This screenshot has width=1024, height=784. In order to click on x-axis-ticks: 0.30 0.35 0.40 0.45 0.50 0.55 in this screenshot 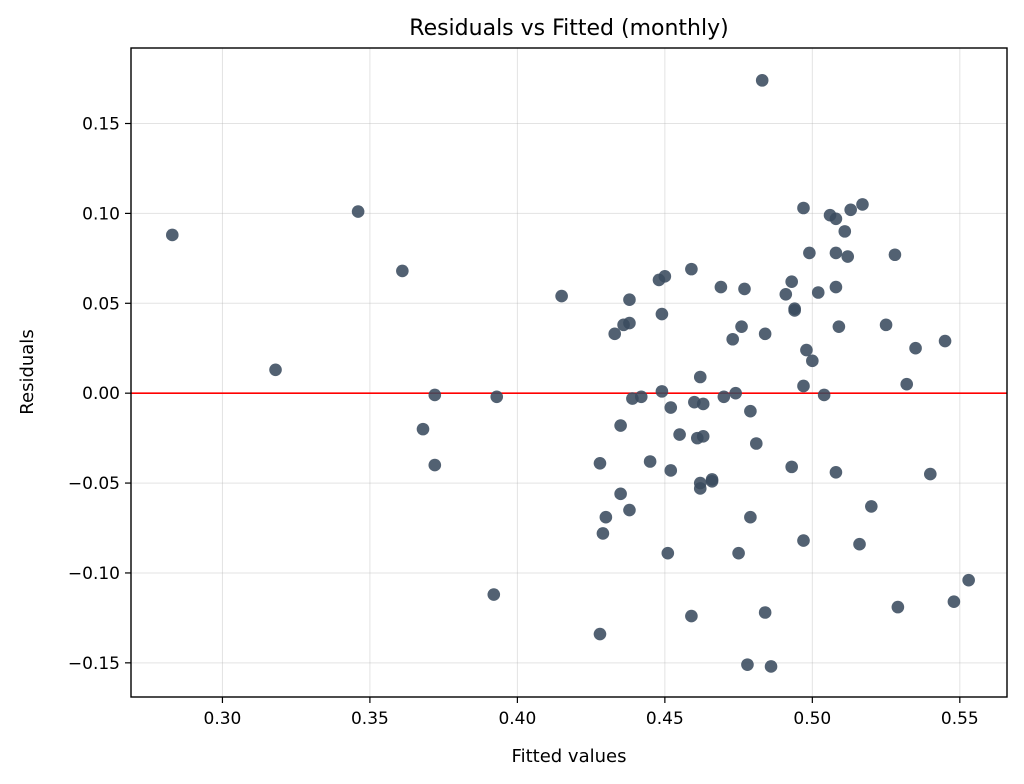, I will do `click(591, 713)`.